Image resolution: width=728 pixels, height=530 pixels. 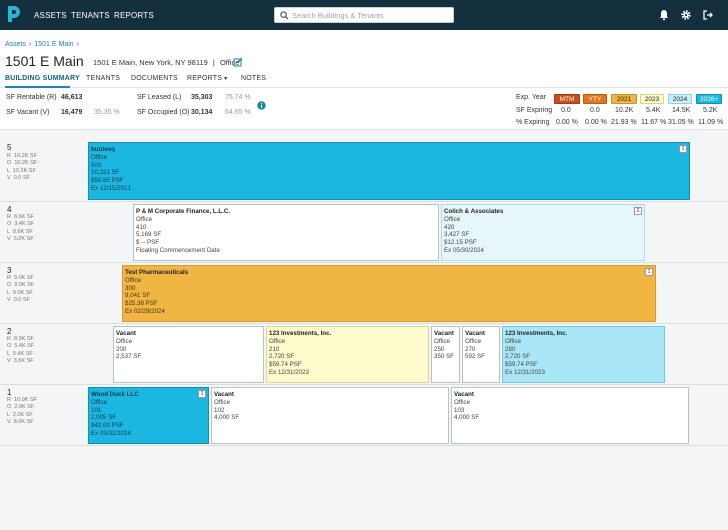 I want to click on unit-200: Vacant Office 200 2,537 SF, so click(x=188, y=354).